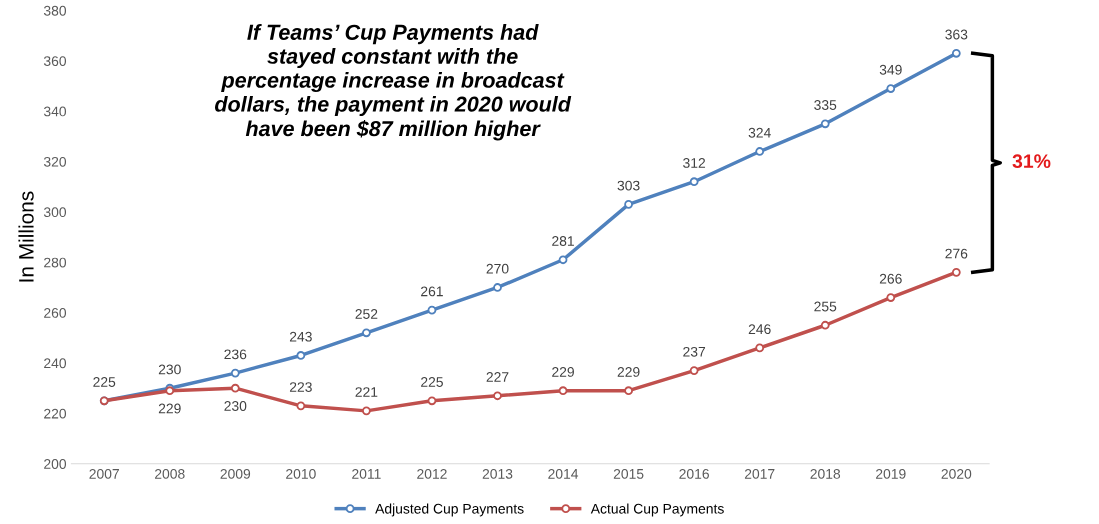 The width and height of the screenshot is (1099, 524). What do you see at coordinates (759, 473) in the screenshot?
I see `x-tick-label: 2017` at bounding box center [759, 473].